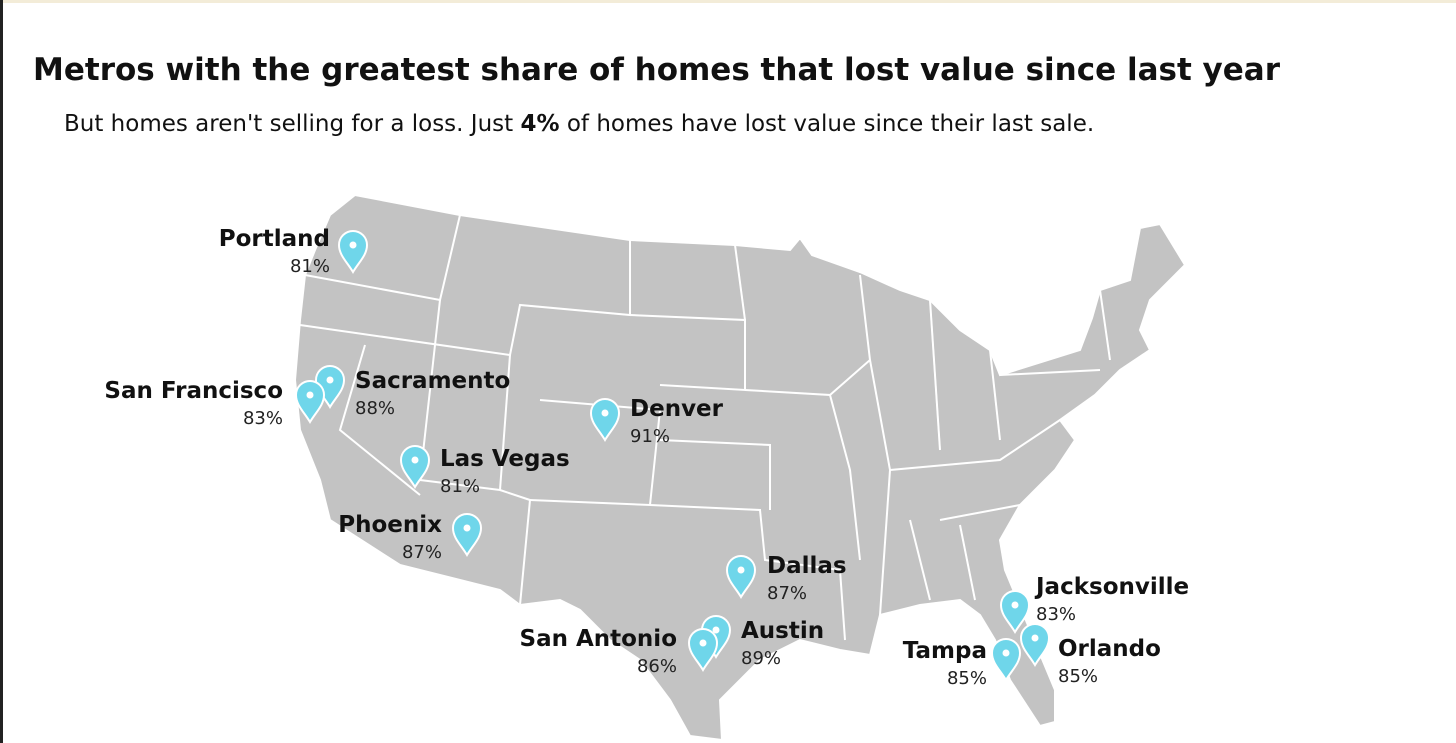 This screenshot has width=1456, height=743. I want to click on metro-share: 86%, so click(657, 666).